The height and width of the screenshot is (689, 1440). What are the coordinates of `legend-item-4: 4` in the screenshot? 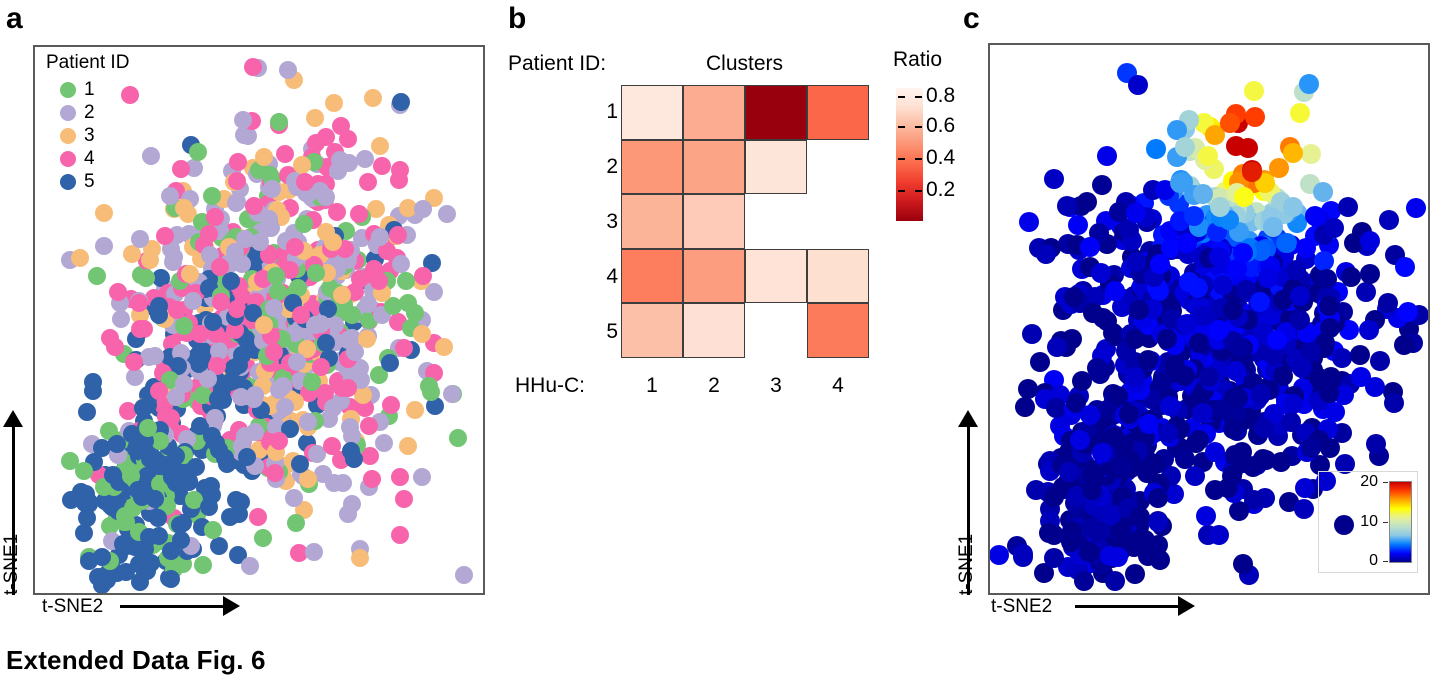 It's located at (94, 158).